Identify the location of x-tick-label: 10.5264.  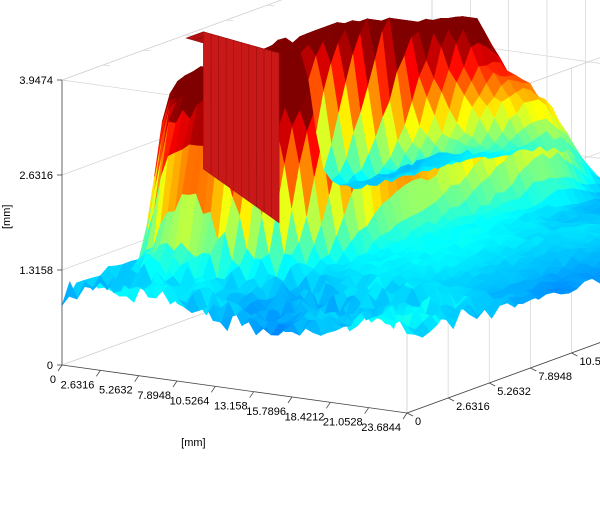
(190, 401).